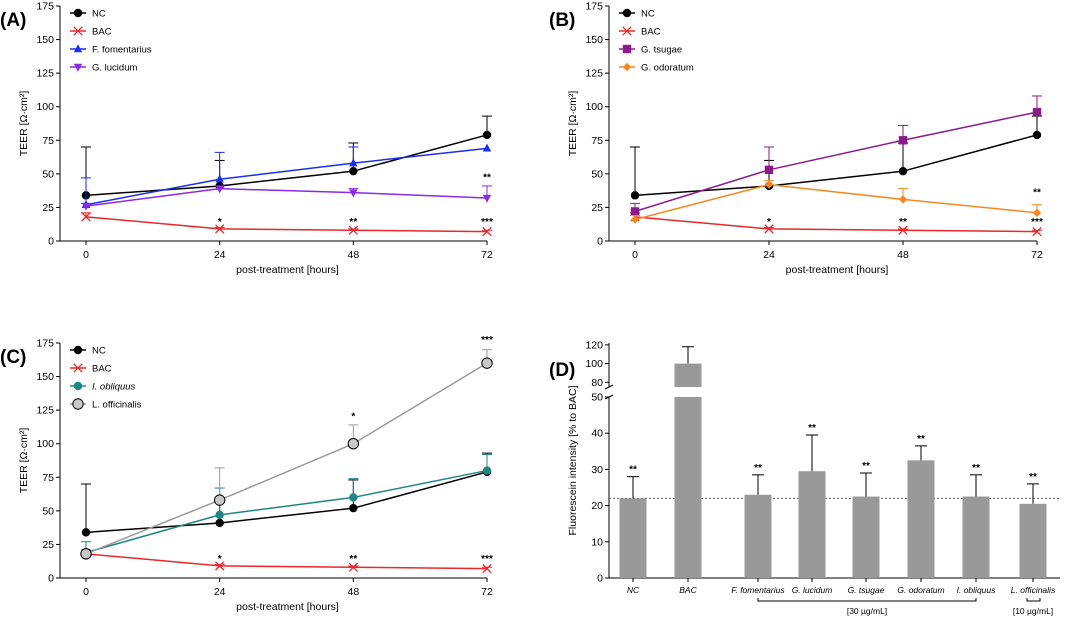 This screenshot has height=617, width=1065. I want to click on legend-label: L. officinalis, so click(117, 405).